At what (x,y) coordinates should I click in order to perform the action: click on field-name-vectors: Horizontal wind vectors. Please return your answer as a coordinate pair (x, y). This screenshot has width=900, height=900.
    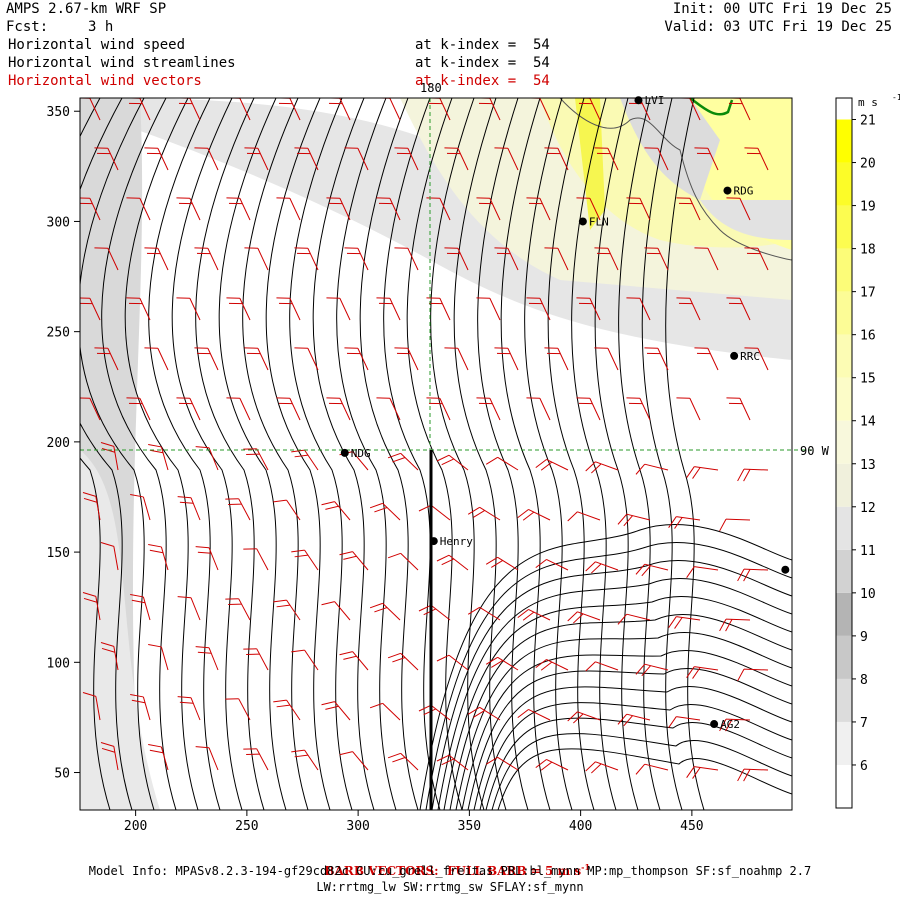
    Looking at the image, I should click on (105, 81).